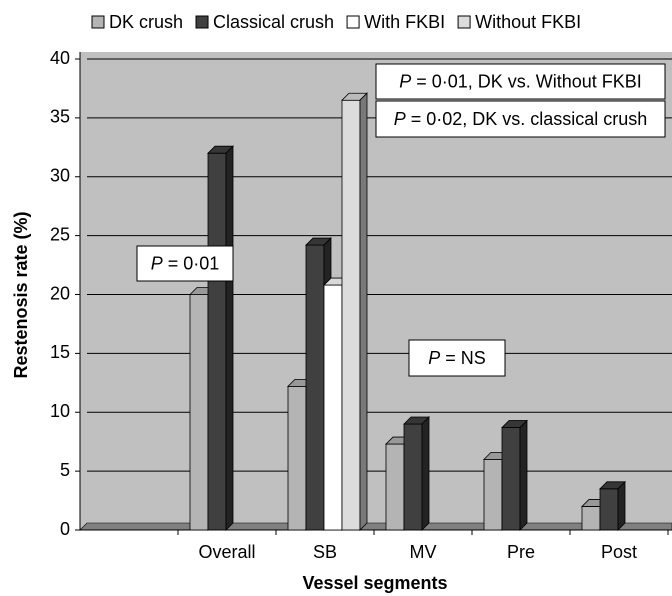 The height and width of the screenshot is (596, 672). Describe the element at coordinates (60, 117) in the screenshot. I see `y-tick-label: 35` at that location.